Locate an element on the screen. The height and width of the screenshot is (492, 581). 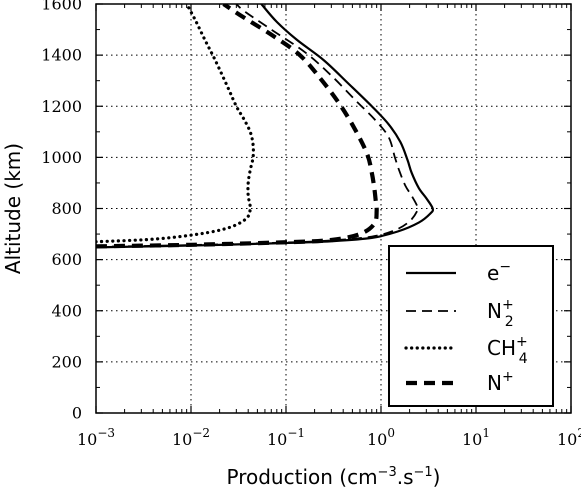
x-tick-label: 10⁻² is located at coordinates (191, 437).